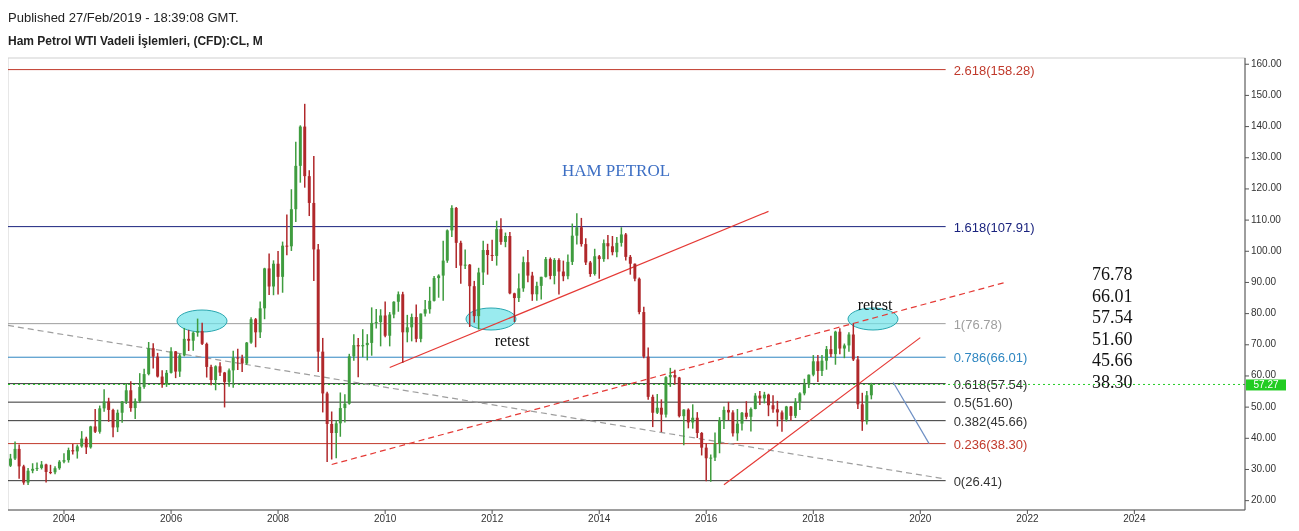 The image size is (1299, 531). What do you see at coordinates (123, 17) in the screenshot?
I see `chart-subtitle: Published 27/Feb/2019 - 18:39:08 GMT.` at bounding box center [123, 17].